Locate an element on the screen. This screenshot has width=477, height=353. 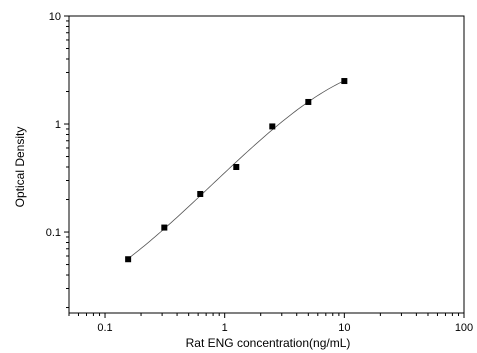
x-tick-label: 0.1 is located at coordinates (104, 328).